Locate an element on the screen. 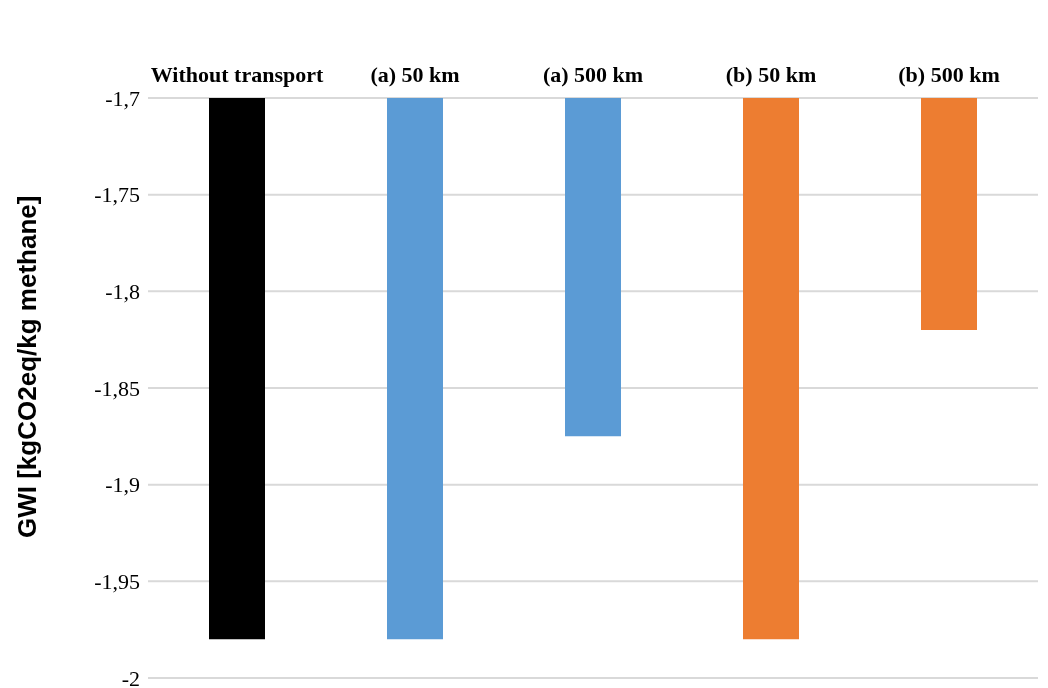 The image size is (1048, 688). y-tick-label: -1,85 is located at coordinates (117, 388).